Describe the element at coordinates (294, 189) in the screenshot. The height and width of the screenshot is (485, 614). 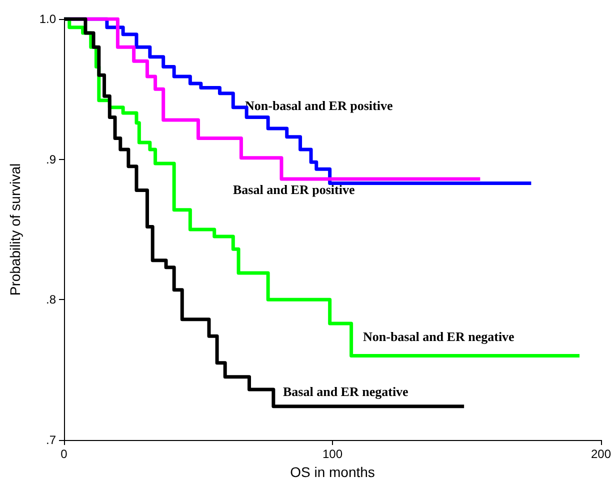
I see `series-label: Basal and ER positive` at that location.